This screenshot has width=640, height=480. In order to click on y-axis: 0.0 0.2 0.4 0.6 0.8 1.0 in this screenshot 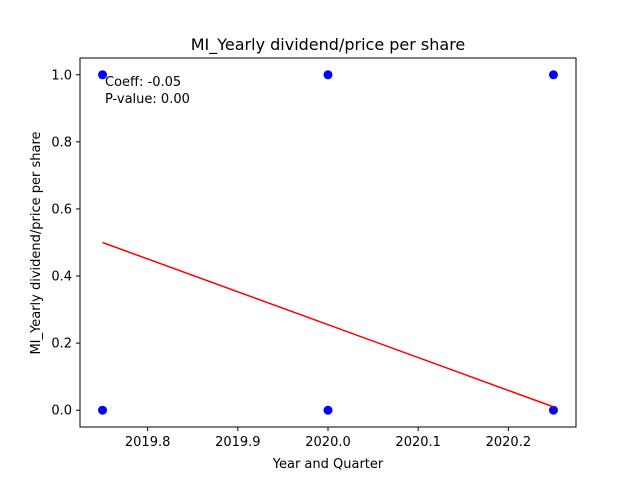, I will do `click(65, 243)`.